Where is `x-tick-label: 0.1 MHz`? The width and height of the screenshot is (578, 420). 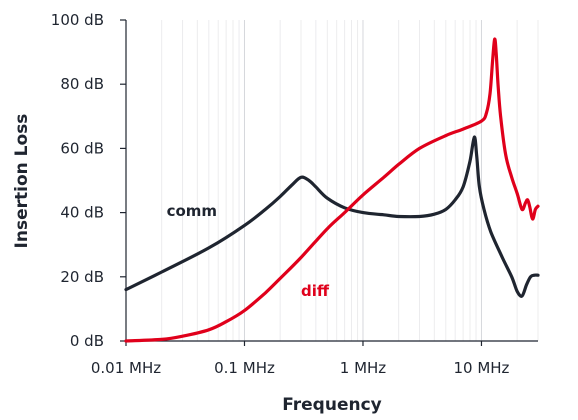 x-tick-label: 0.1 MHz is located at coordinates (244, 368).